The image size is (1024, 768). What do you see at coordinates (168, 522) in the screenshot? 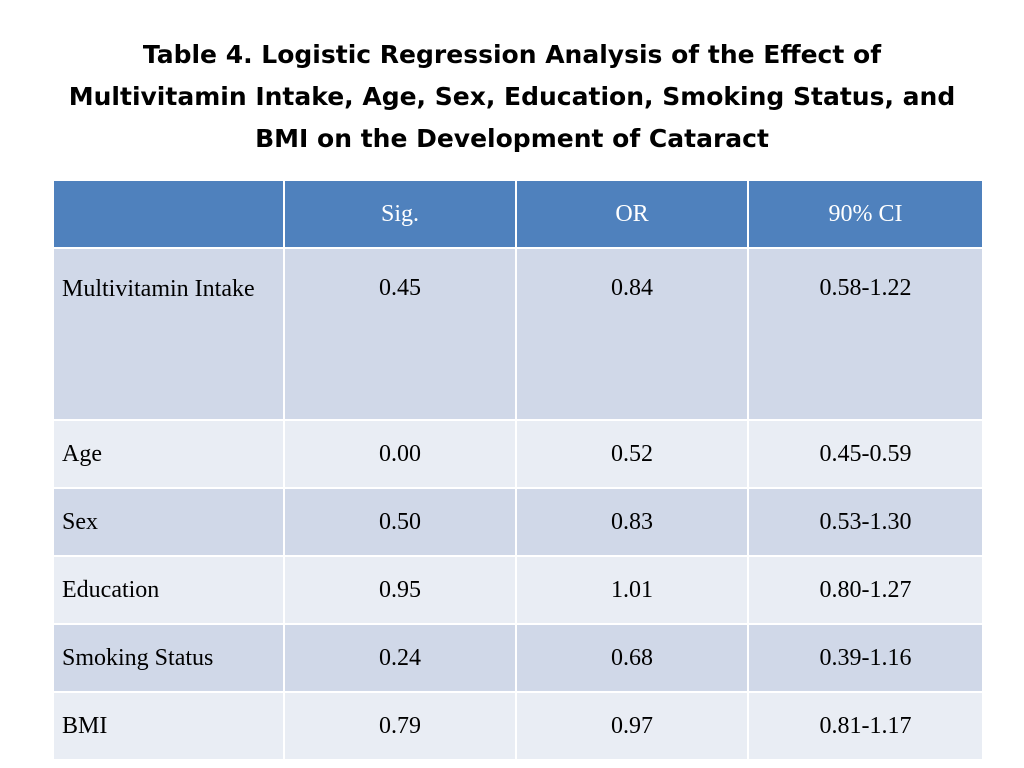
I see `row-label: Sex` at bounding box center [168, 522].